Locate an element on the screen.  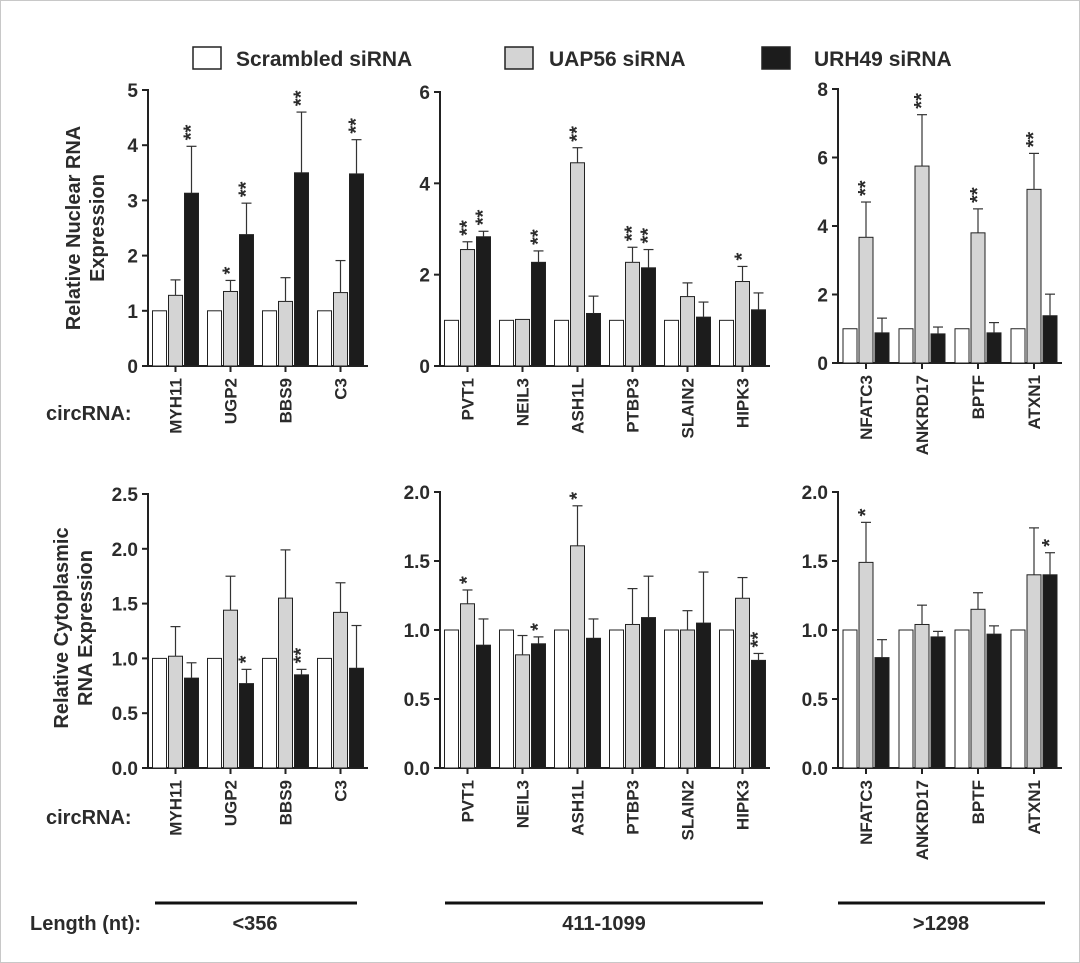
y-tick-label: 5 is located at coordinates (132, 91).